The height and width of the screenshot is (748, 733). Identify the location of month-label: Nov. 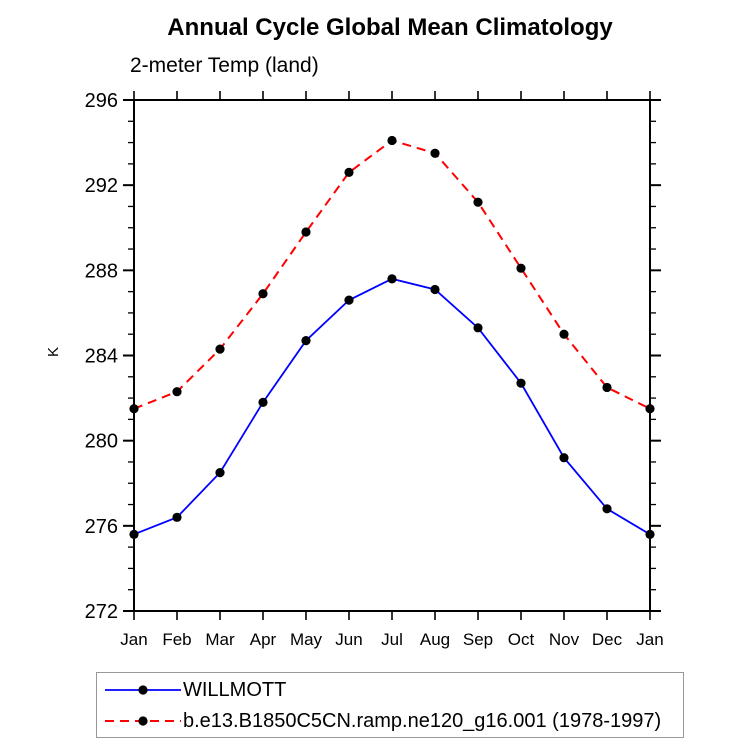
(564, 639).